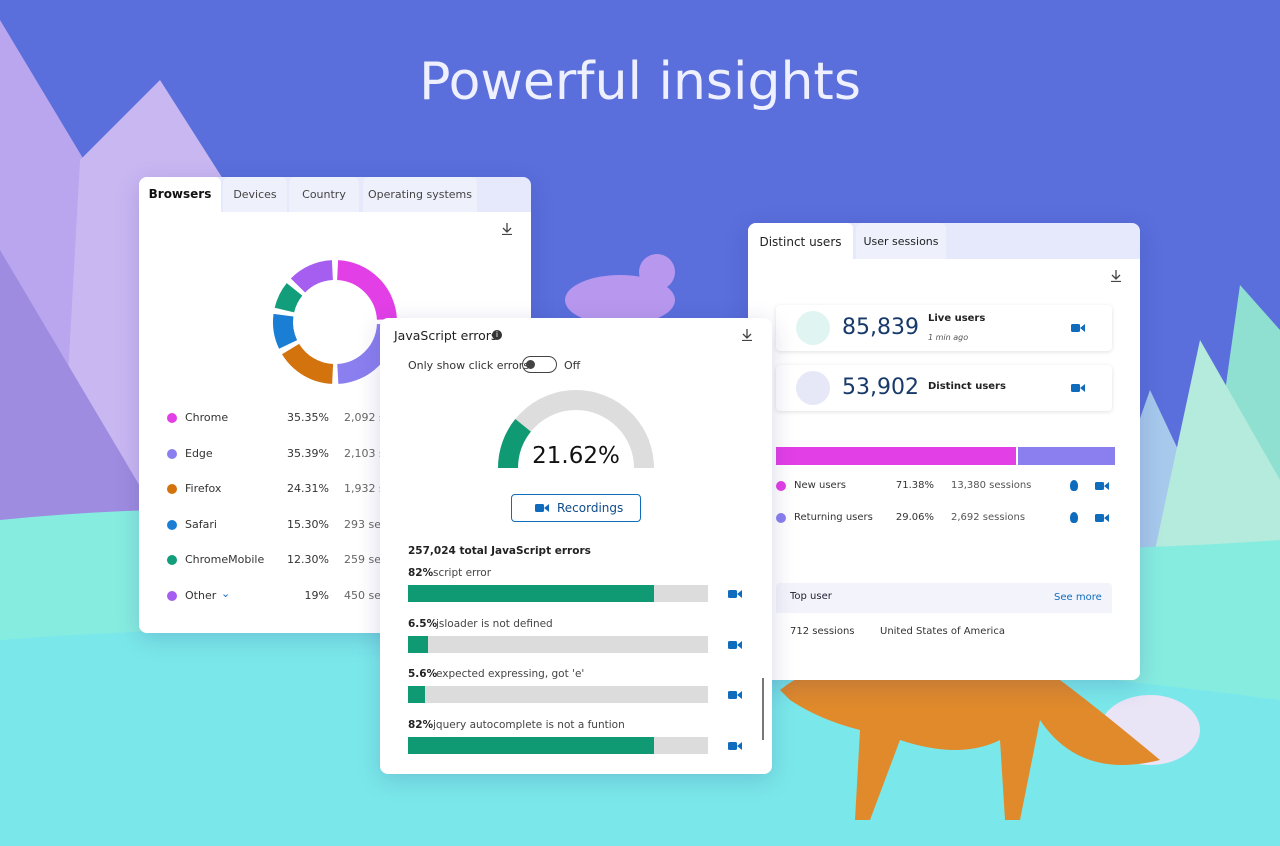 Image resolution: width=1280 pixels, height=846 pixels. What do you see at coordinates (255, 194) in the screenshot?
I see `tab: Devices` at bounding box center [255, 194].